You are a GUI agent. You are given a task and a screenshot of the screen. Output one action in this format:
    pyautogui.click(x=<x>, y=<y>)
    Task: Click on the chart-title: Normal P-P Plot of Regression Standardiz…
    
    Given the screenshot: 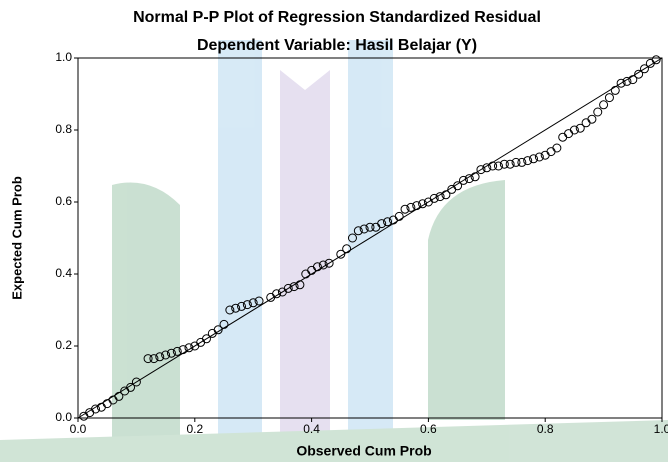 What is the action you would take?
    pyautogui.click(x=337, y=17)
    